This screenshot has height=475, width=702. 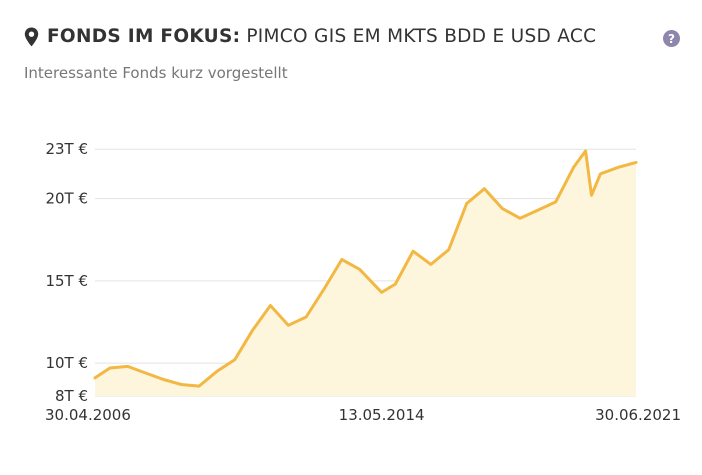 What do you see at coordinates (71, 396) in the screenshot?
I see `y-tick-label: 8T €` at bounding box center [71, 396].